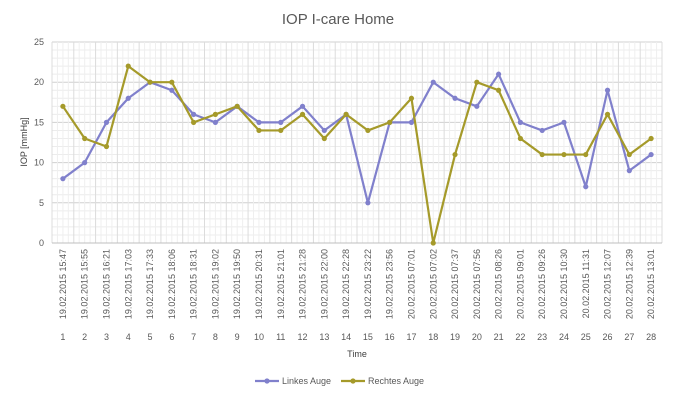  What do you see at coordinates (396, 381) in the screenshot?
I see `legend-label: Rechtes Auge` at bounding box center [396, 381].